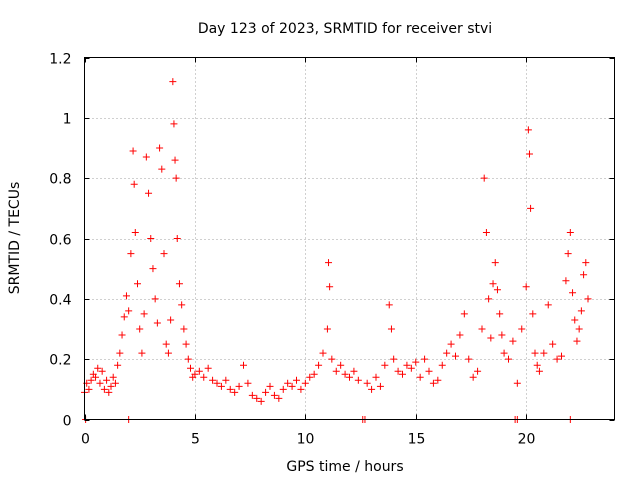 This screenshot has height=480, width=640. Describe the element at coordinates (85, 440) in the screenshot. I see `x-tick-label: 0` at that location.